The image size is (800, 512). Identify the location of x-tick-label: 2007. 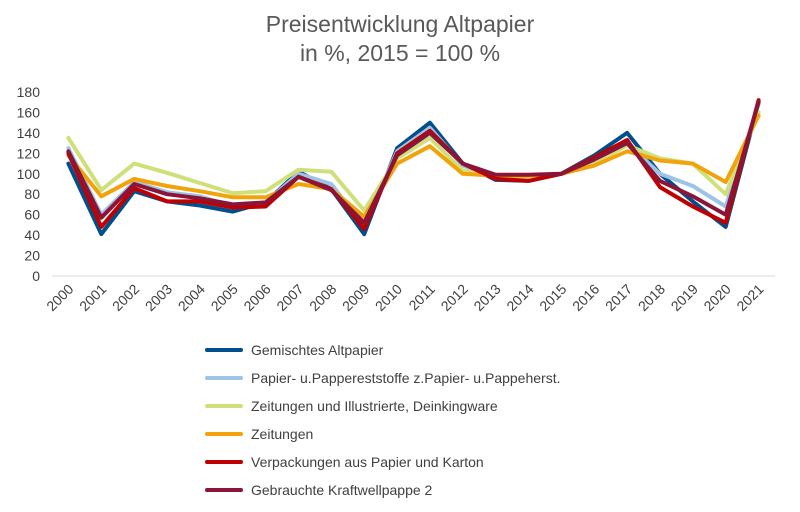
(289, 297).